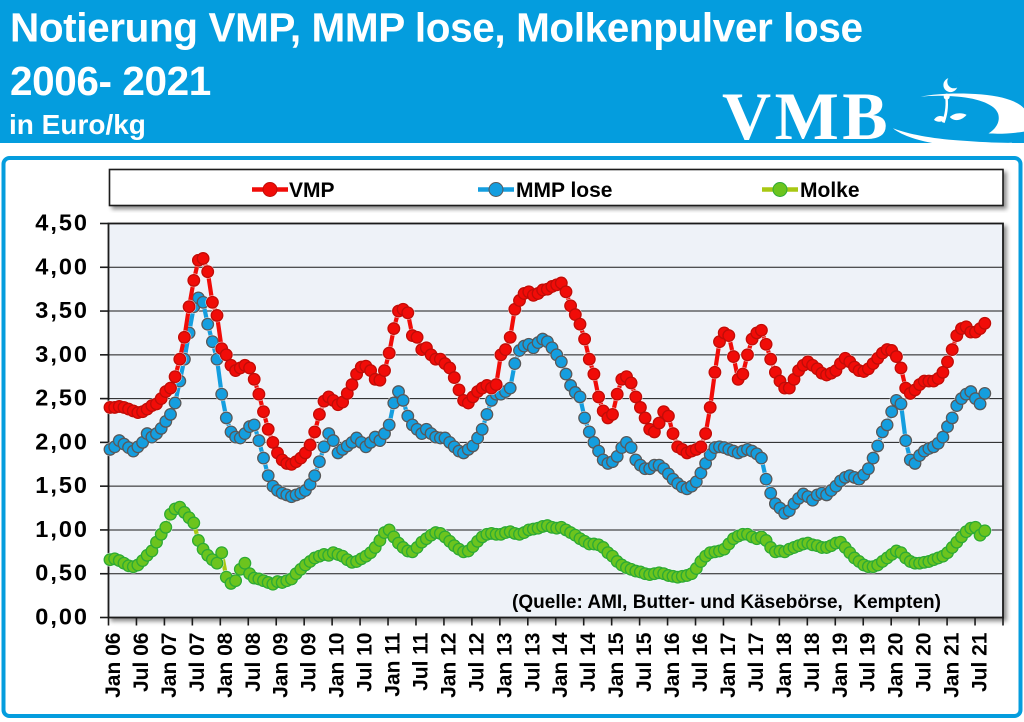 The width and height of the screenshot is (1024, 722). Describe the element at coordinates (110, 81) in the screenshot. I see `svg-text: 2006- 2021` at that location.